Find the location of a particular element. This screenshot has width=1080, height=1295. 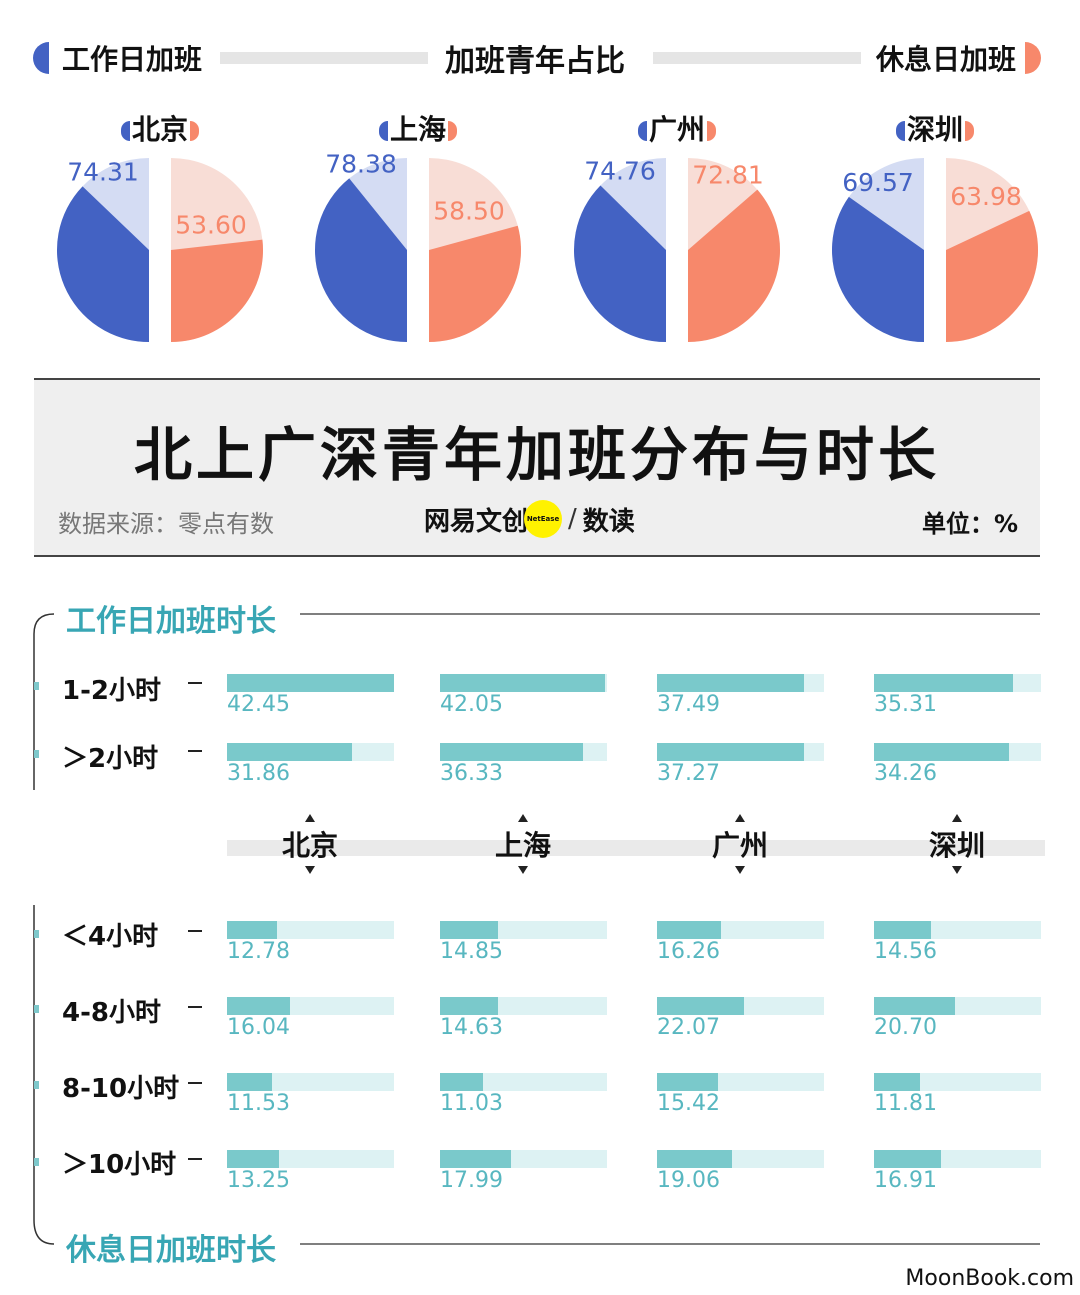

section-weekday-title: 工作日加班时长 is located at coordinates (171, 621).